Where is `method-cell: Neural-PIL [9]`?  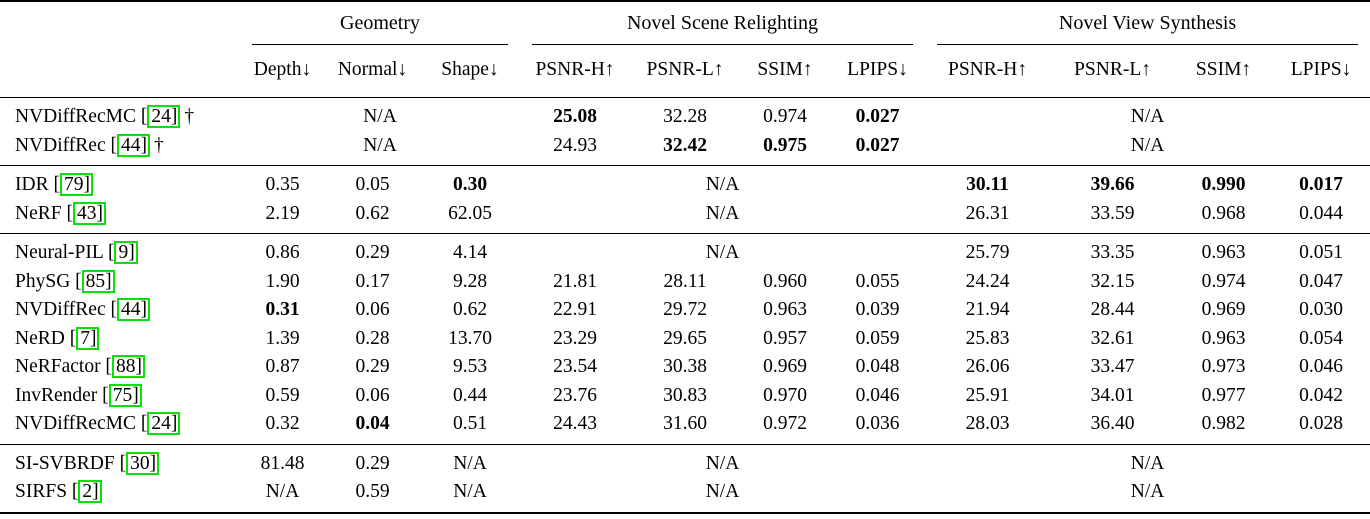
method-cell: Neural-PIL [9] is located at coordinates (120, 251).